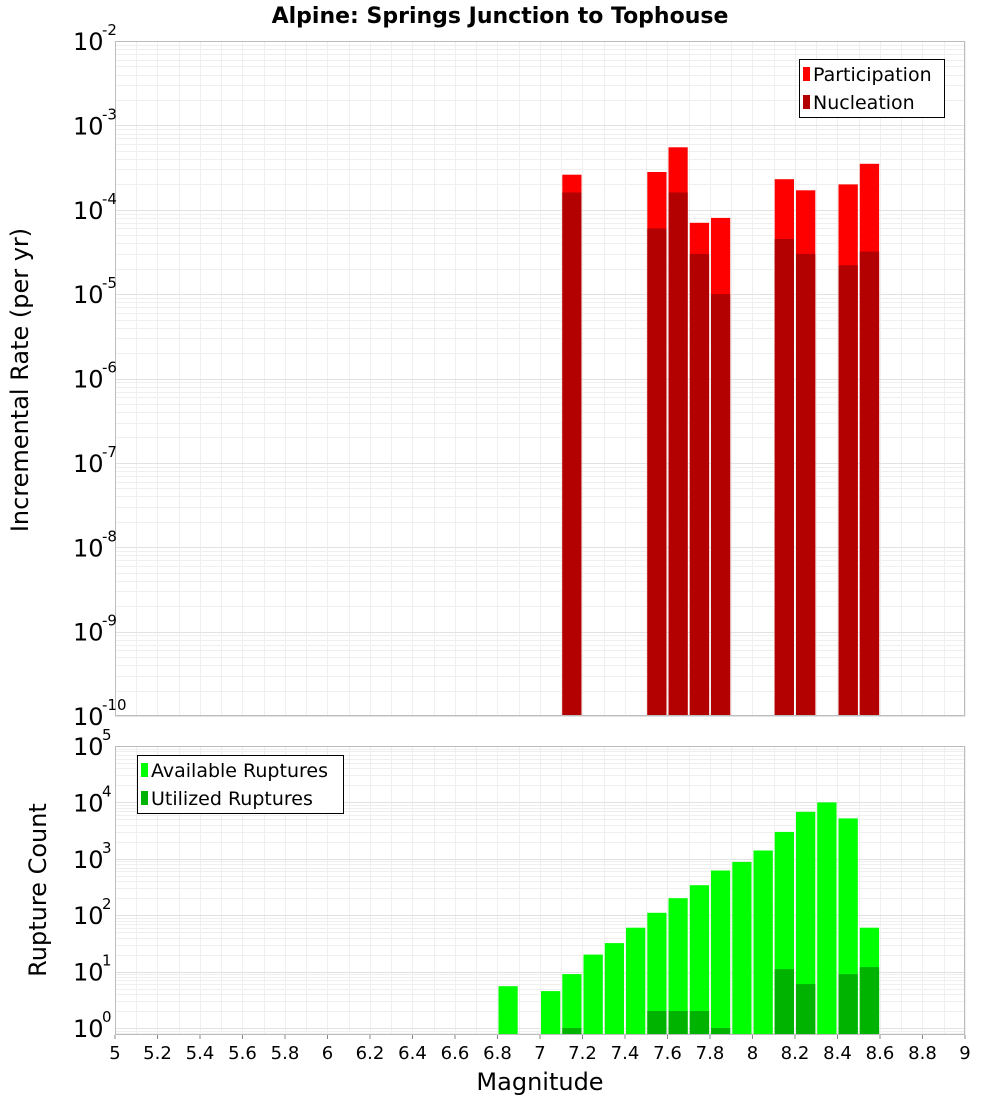  Describe the element at coordinates (240, 784) in the screenshot. I see `legend-count: Available Ruptures Utilized Ruptures` at that location.